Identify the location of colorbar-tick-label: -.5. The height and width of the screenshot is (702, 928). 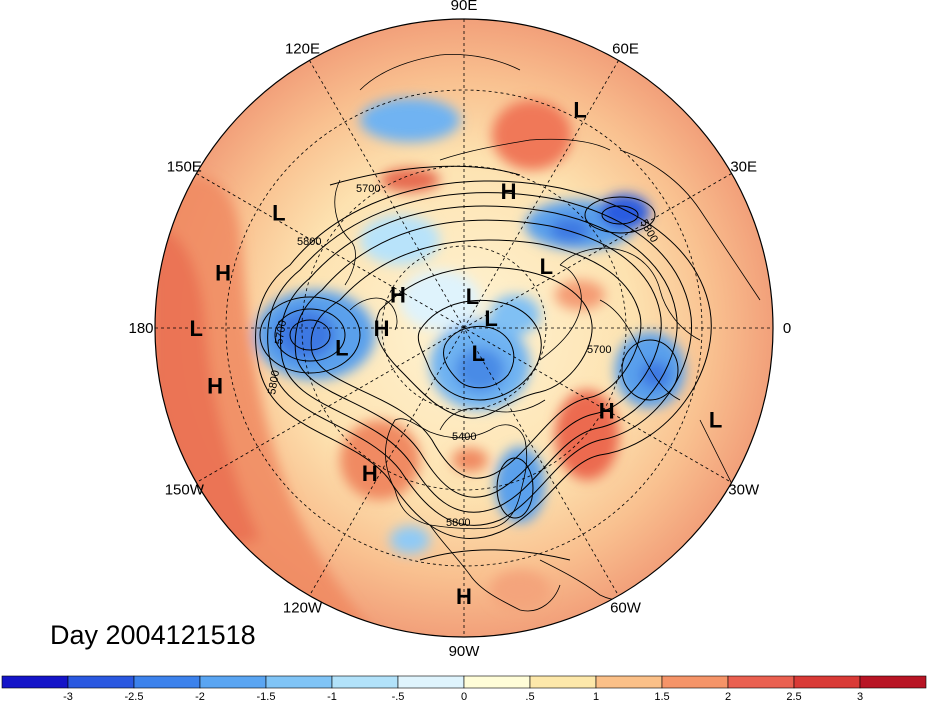
(398, 696).